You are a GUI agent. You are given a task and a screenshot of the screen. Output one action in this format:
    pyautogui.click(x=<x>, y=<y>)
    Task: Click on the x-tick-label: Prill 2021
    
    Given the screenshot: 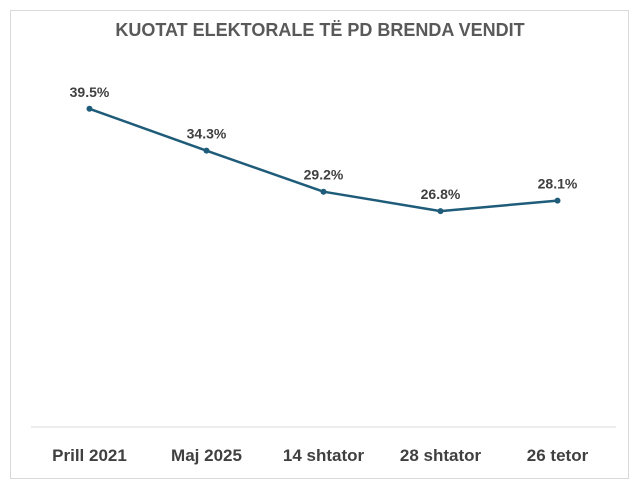 What is the action you would take?
    pyautogui.click(x=89, y=455)
    